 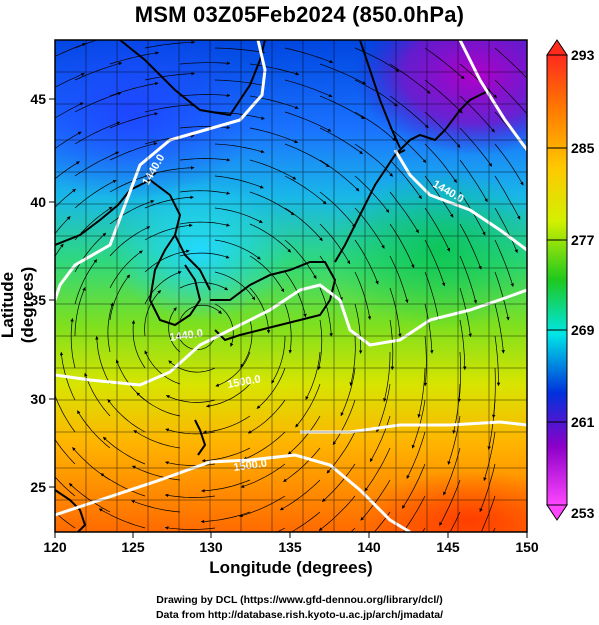 I want to click on y-tick-35: 35, so click(x=38, y=300).